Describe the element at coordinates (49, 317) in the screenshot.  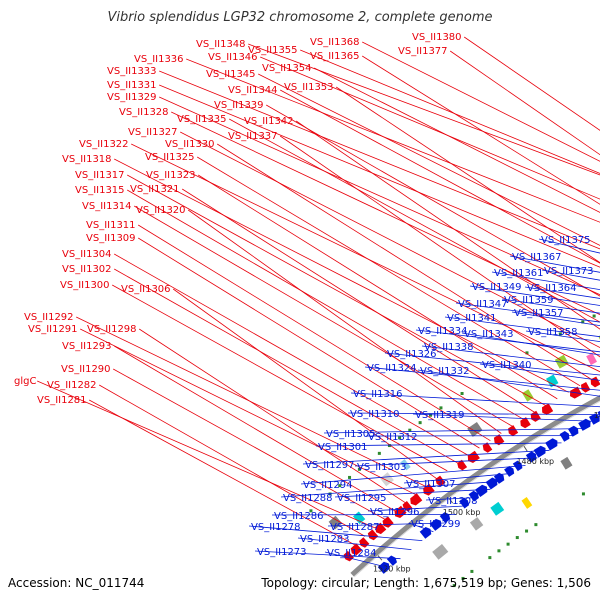
I see `forward-gene-label: VS_II1292` at that location.